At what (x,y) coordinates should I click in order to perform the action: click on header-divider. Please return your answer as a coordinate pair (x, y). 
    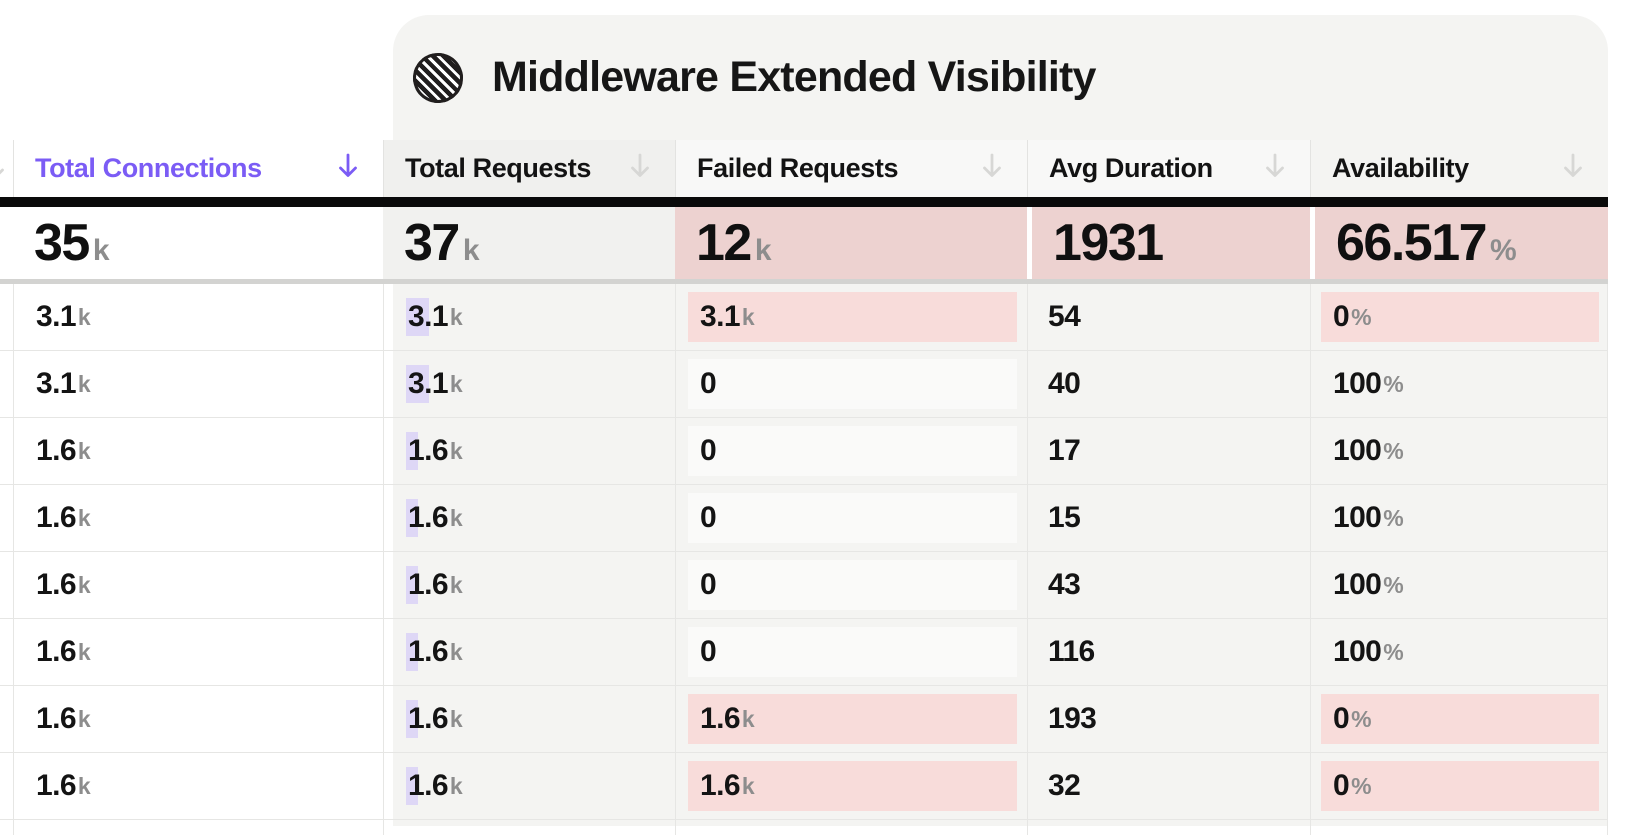
    Looking at the image, I should click on (804, 202).